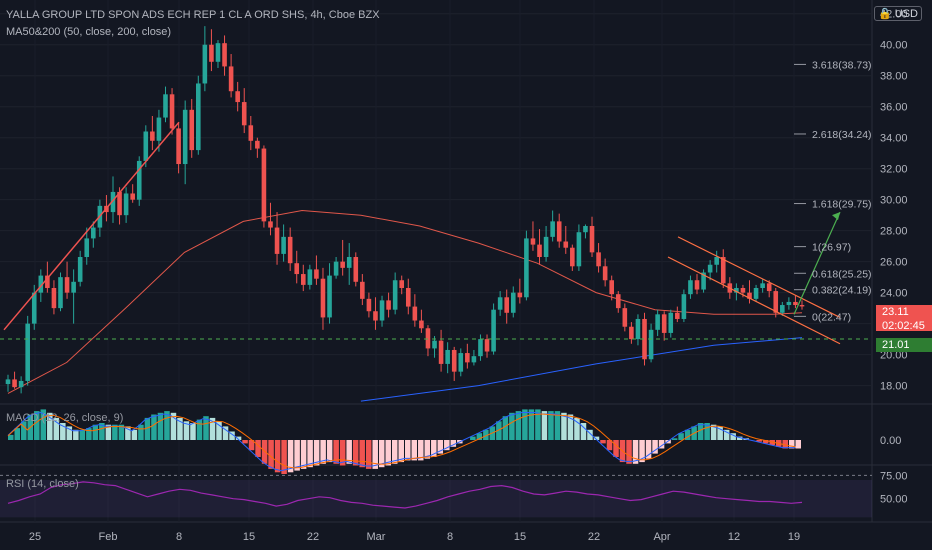 The height and width of the screenshot is (550, 932). I want to click on price-tick-label: 36.00, so click(894, 108).